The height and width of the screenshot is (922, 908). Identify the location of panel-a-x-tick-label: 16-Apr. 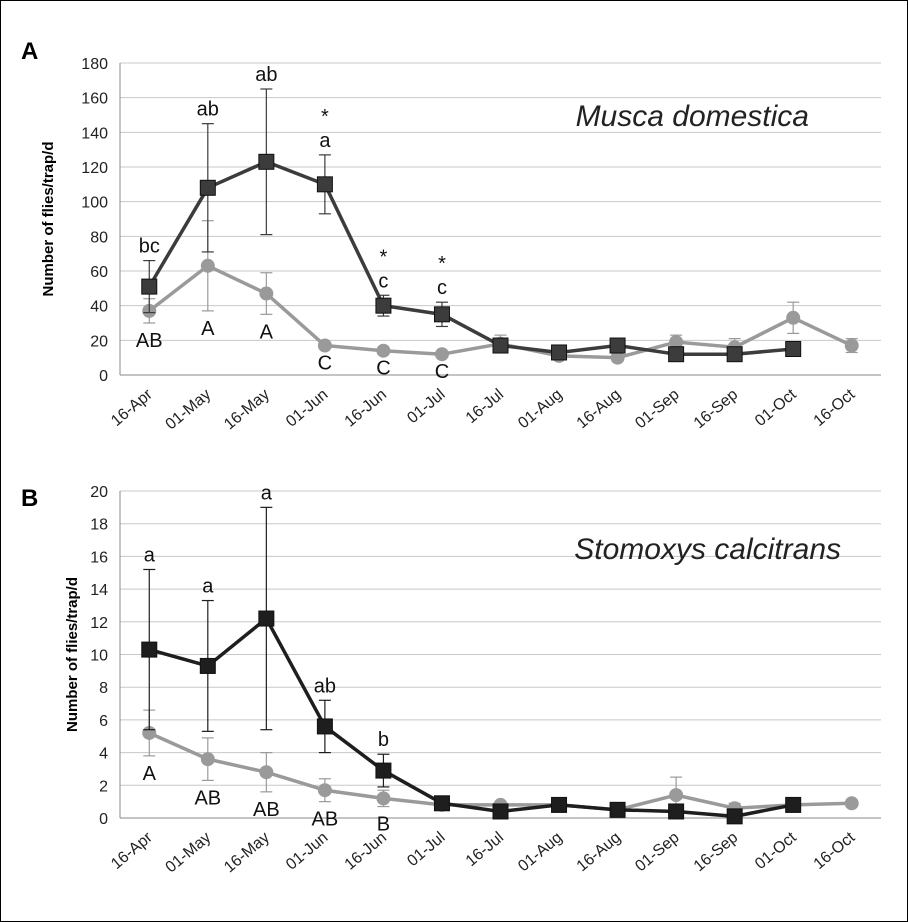
(132, 408).